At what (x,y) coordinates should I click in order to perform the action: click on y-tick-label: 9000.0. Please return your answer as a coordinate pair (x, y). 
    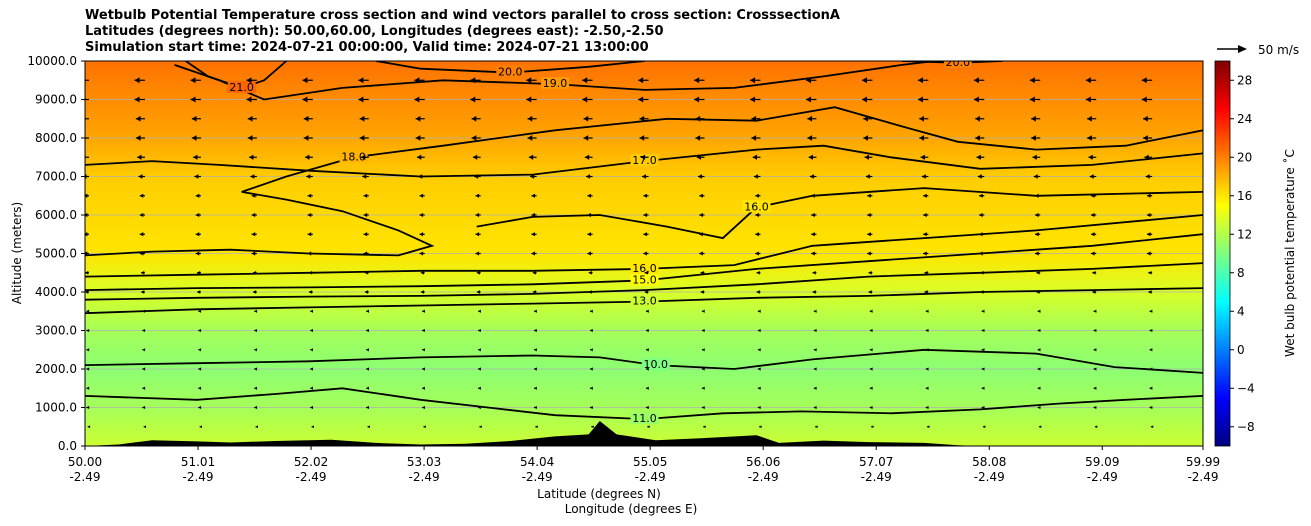
    Looking at the image, I should click on (56, 100).